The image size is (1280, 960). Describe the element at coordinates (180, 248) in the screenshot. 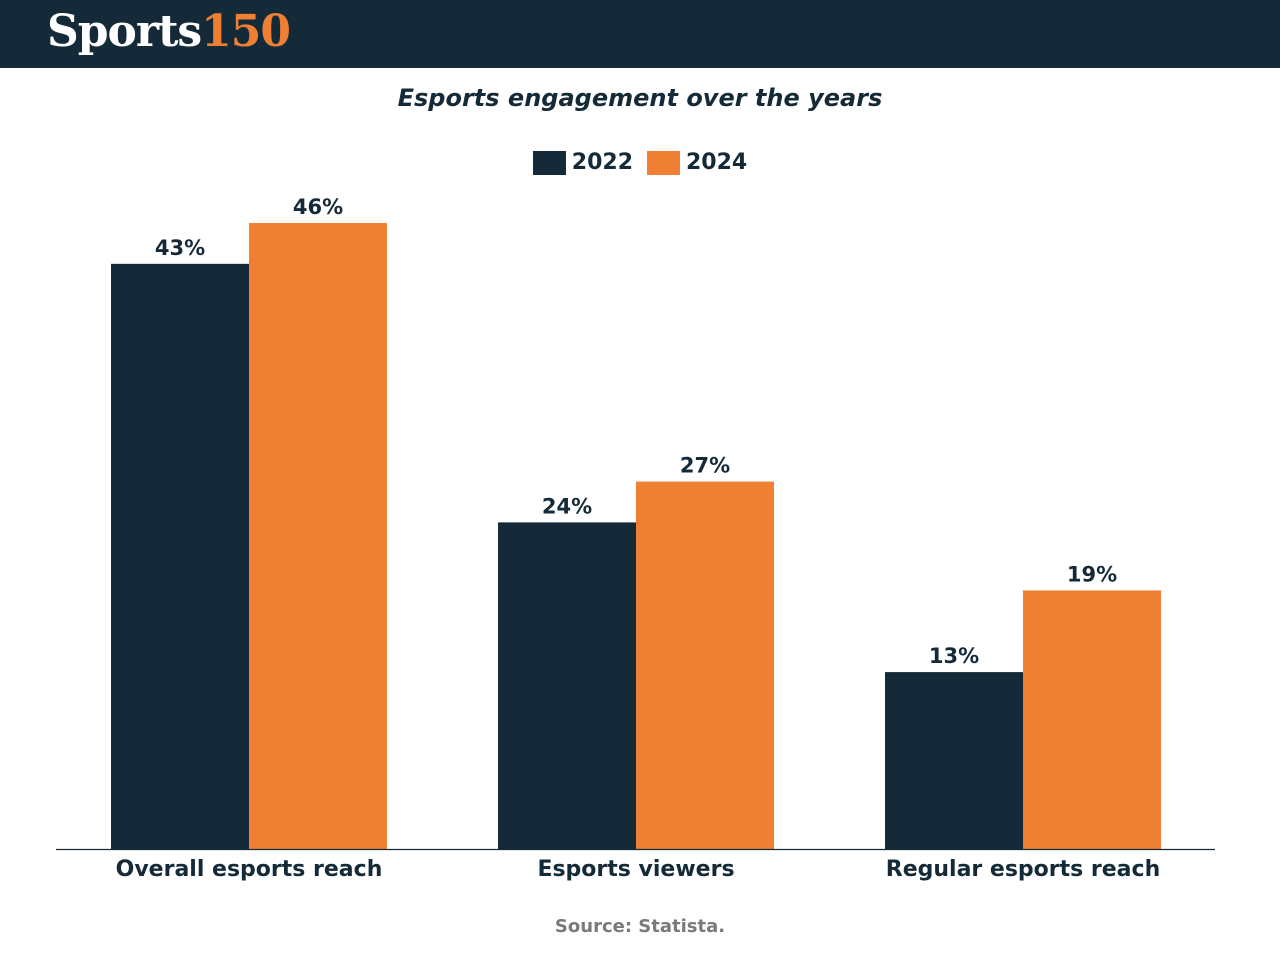

I see `data-label-overall-esports-reach-2022: 43%` at that location.